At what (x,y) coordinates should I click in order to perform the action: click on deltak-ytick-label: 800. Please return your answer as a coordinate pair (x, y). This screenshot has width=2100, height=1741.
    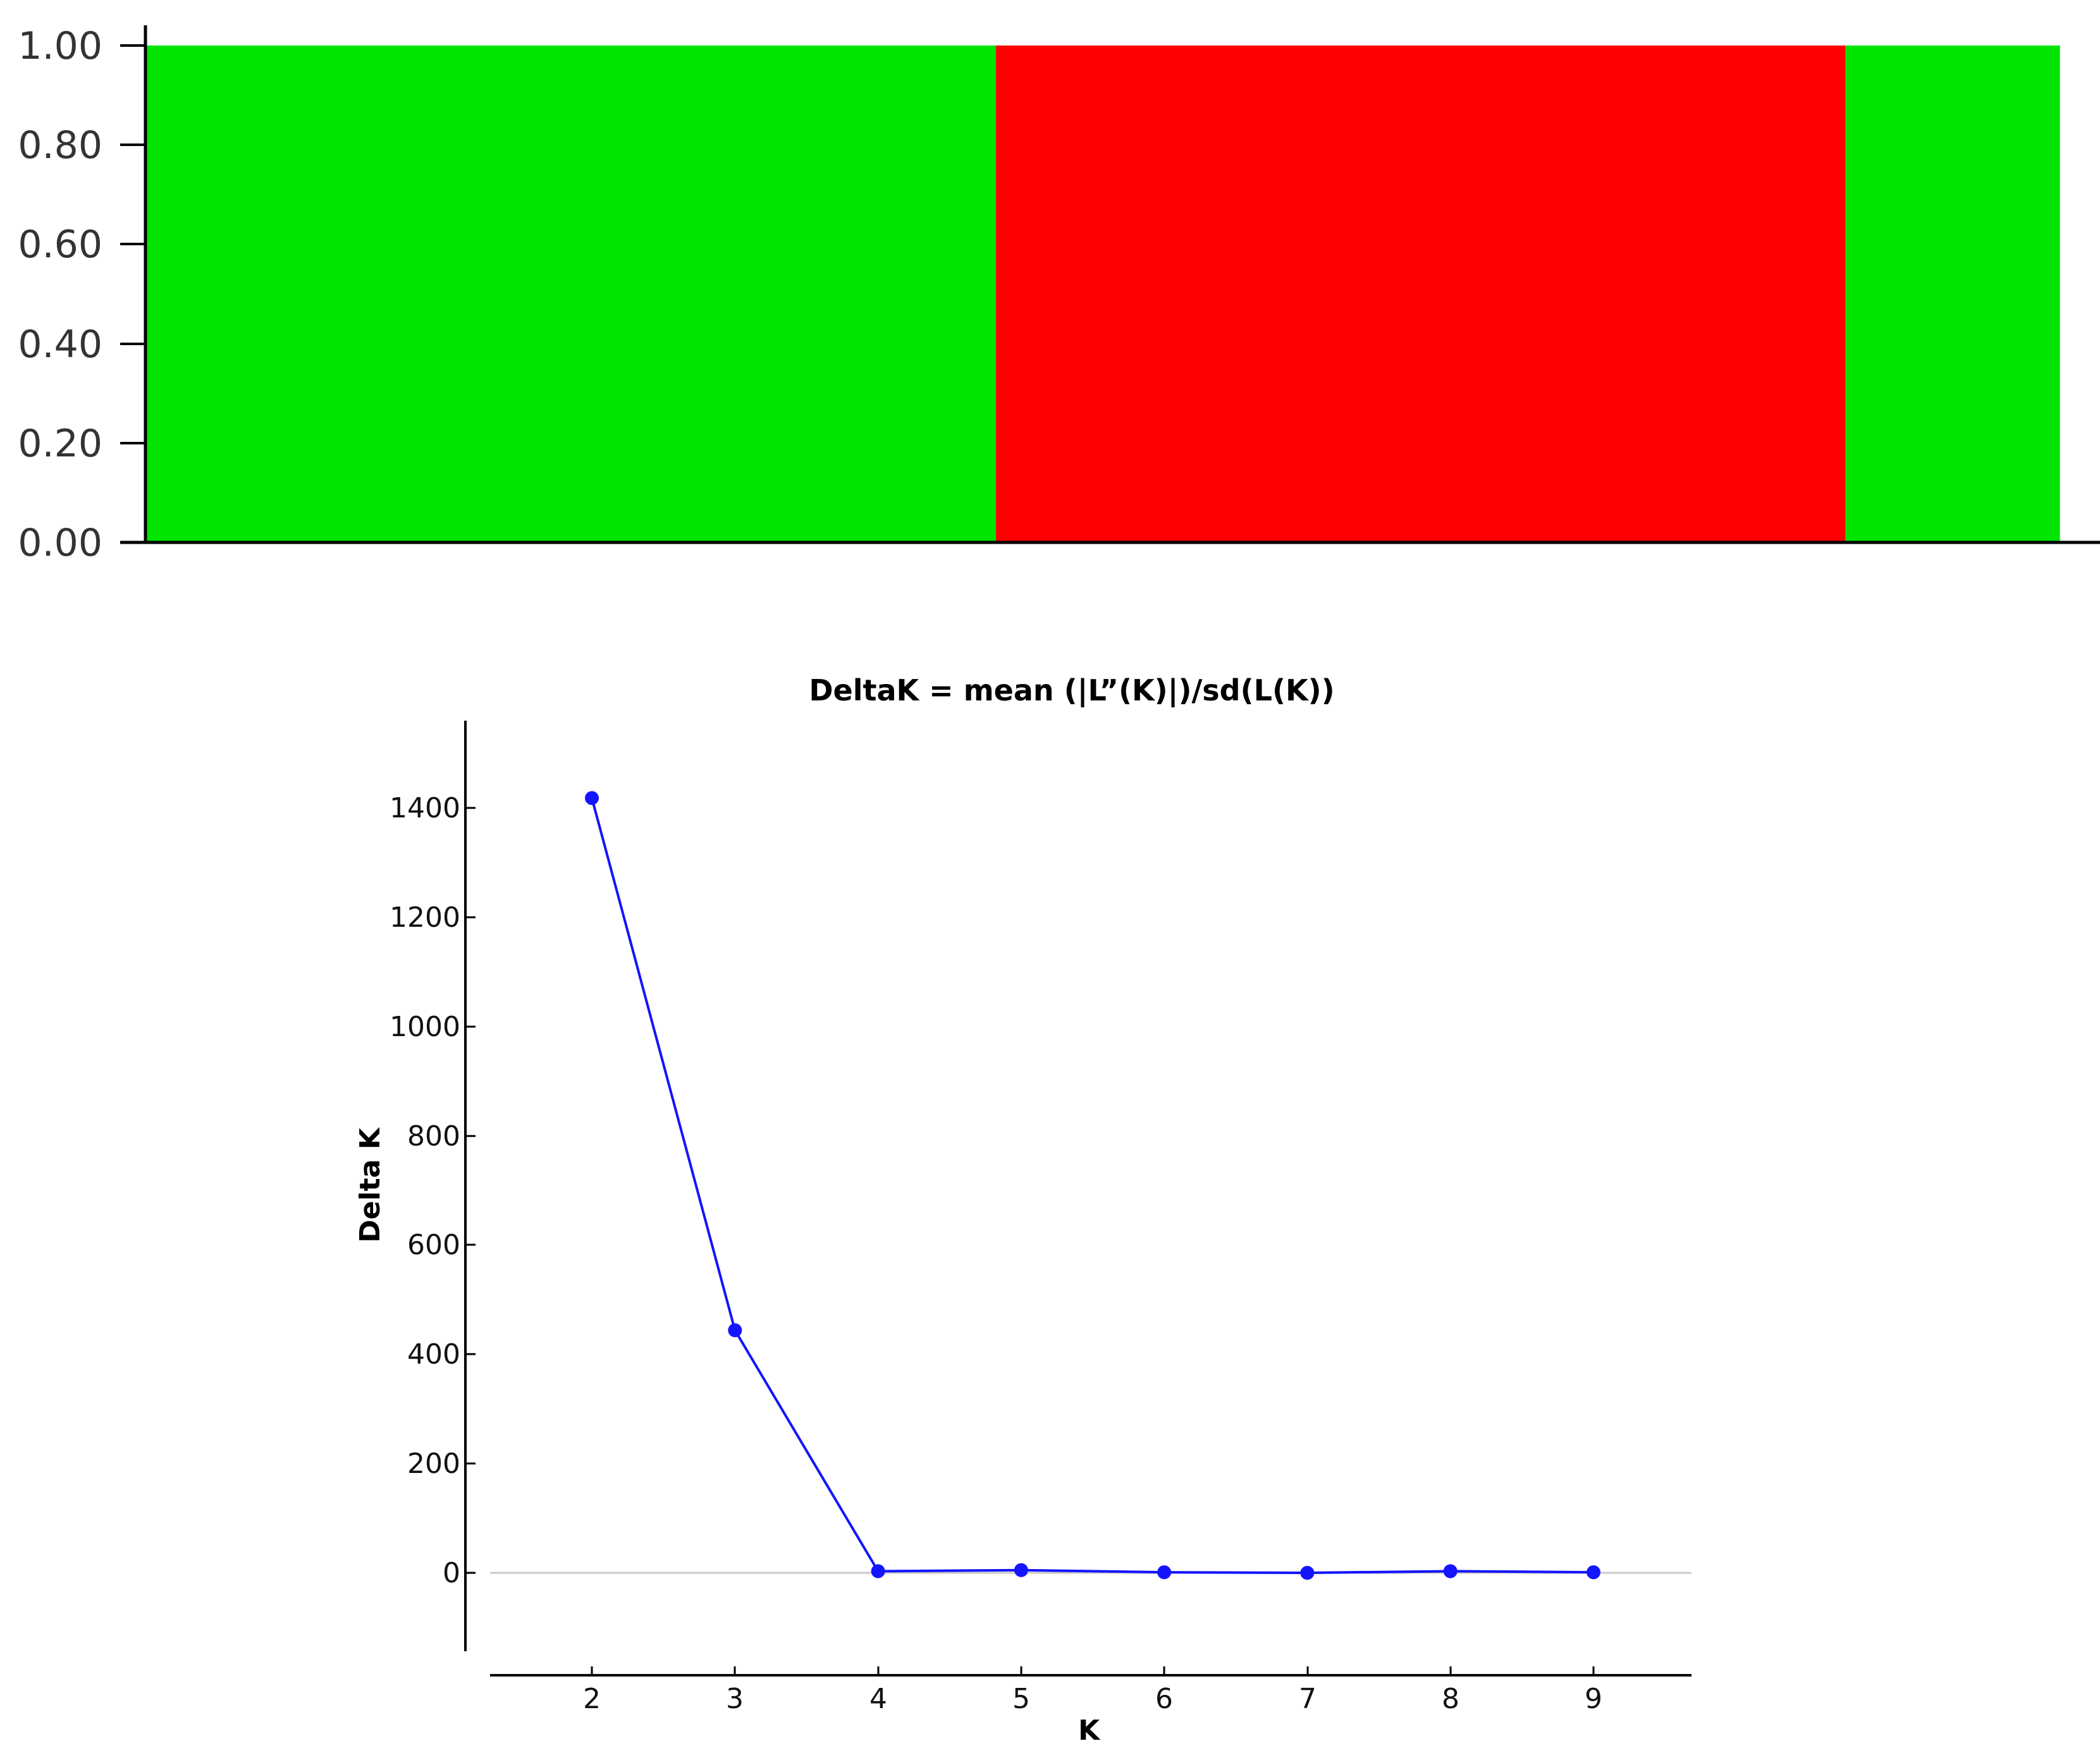
    Looking at the image, I should click on (433, 1136).